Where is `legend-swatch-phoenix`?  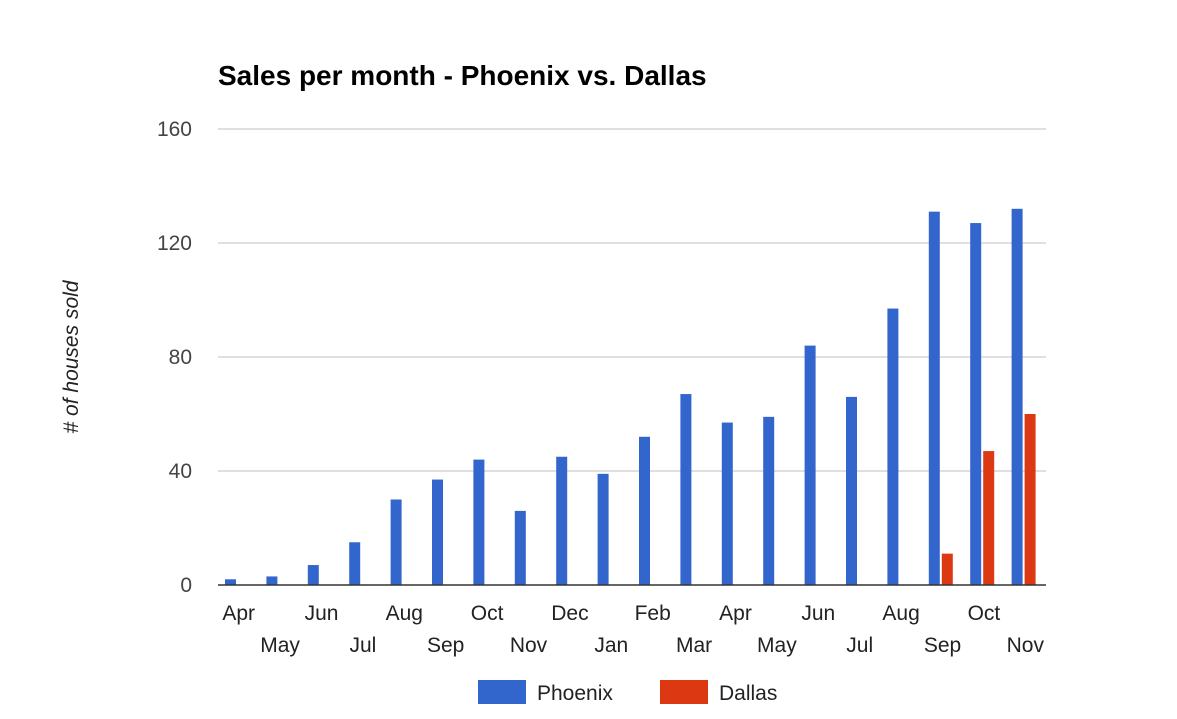
legend-swatch-phoenix is located at coordinates (502, 692).